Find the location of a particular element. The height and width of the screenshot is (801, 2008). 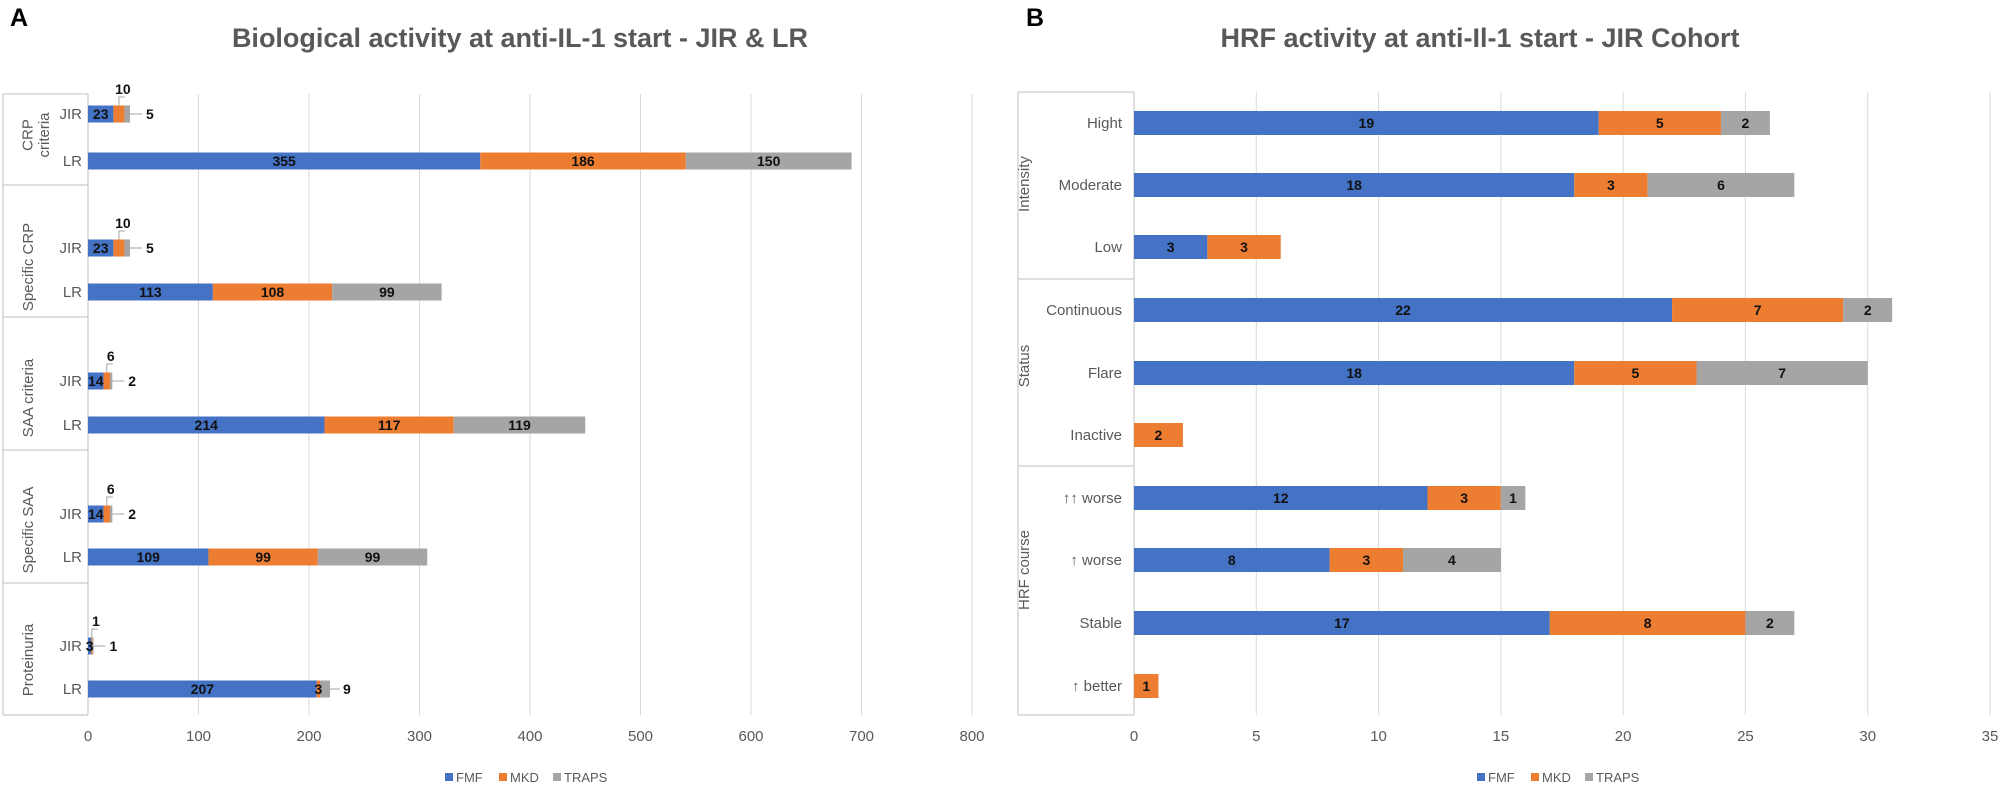

data-label: 23 is located at coordinates (101, 248).